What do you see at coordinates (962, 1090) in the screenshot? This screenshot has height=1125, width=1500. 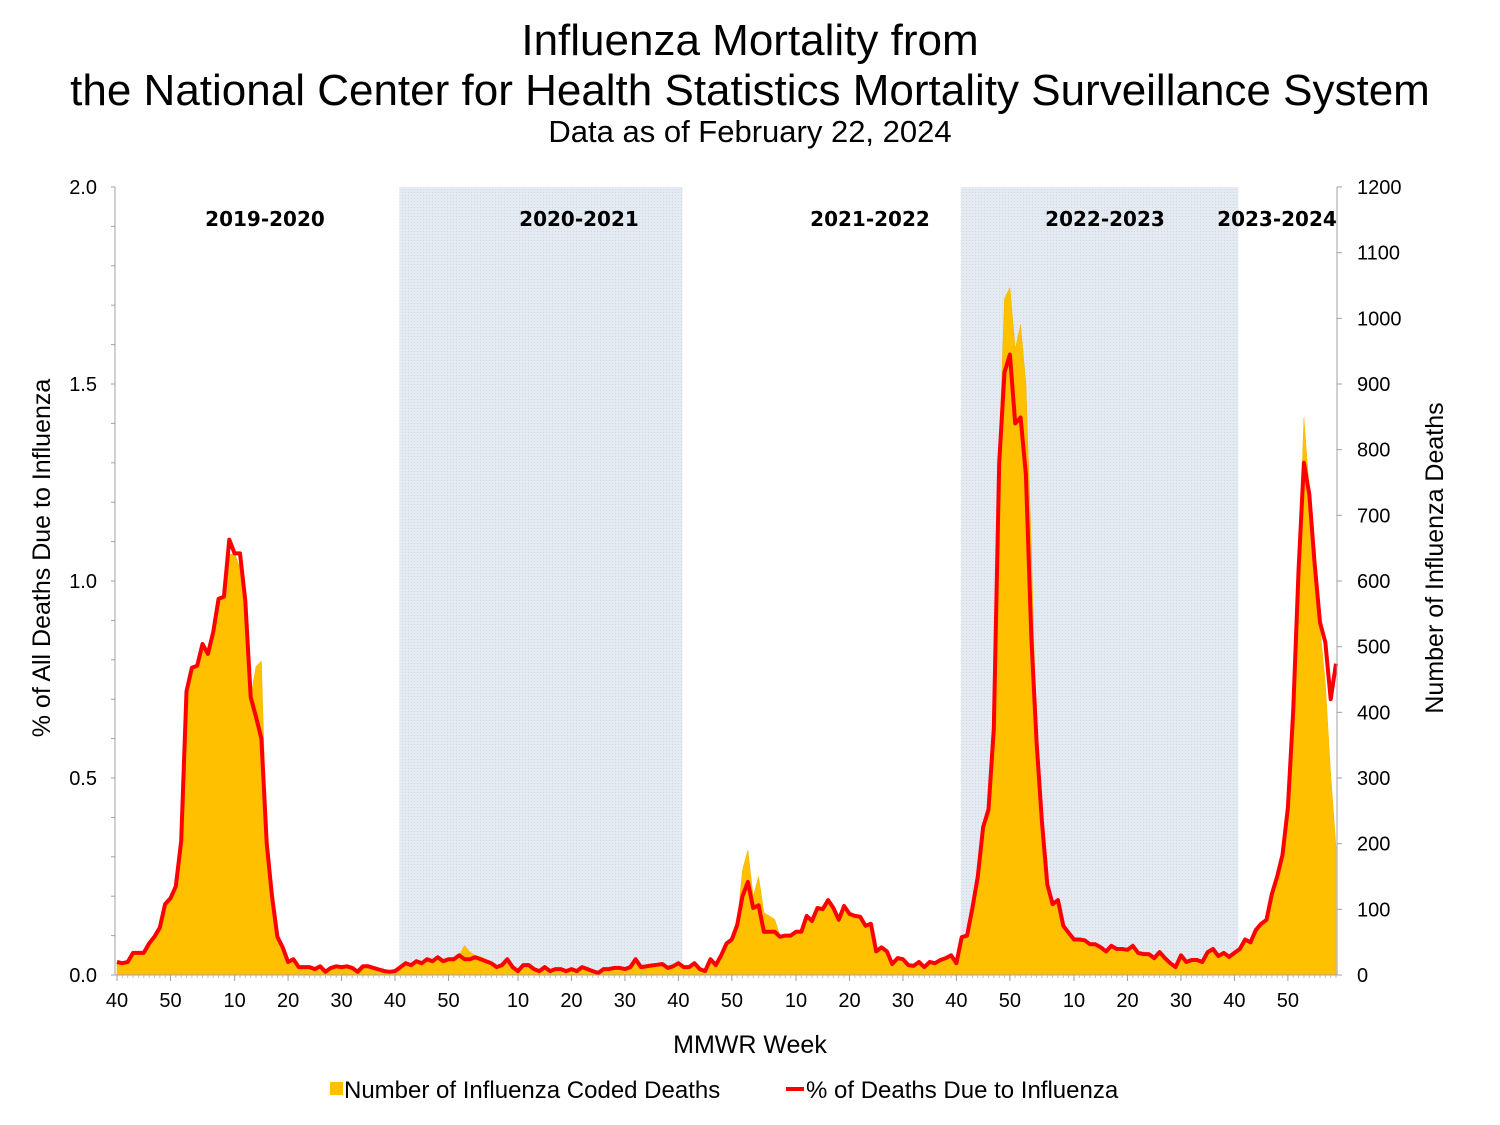 I see `legend-pct-label: % of Deaths Due to Influenza` at bounding box center [962, 1090].